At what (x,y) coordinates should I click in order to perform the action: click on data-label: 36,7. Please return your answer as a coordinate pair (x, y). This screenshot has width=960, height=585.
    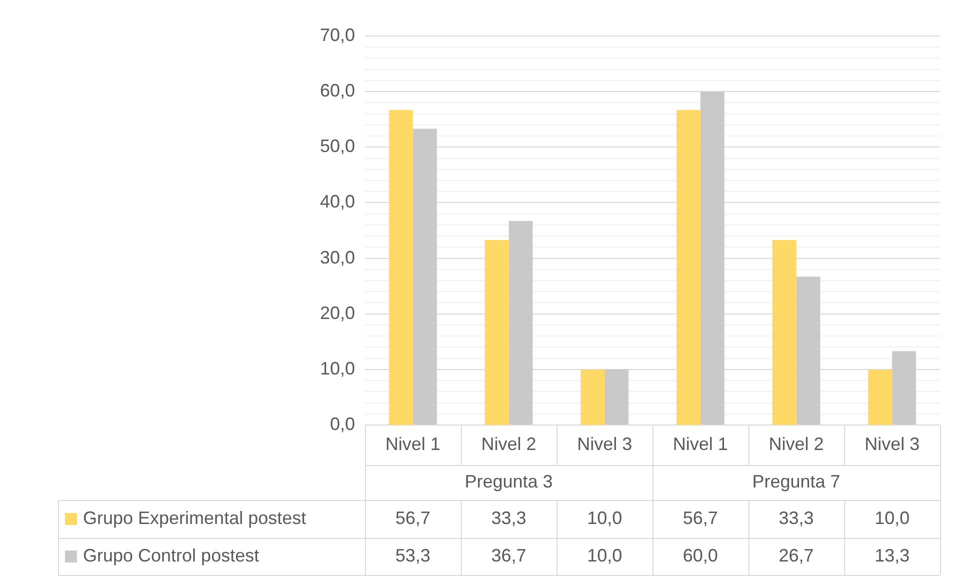
    Looking at the image, I should click on (508, 555).